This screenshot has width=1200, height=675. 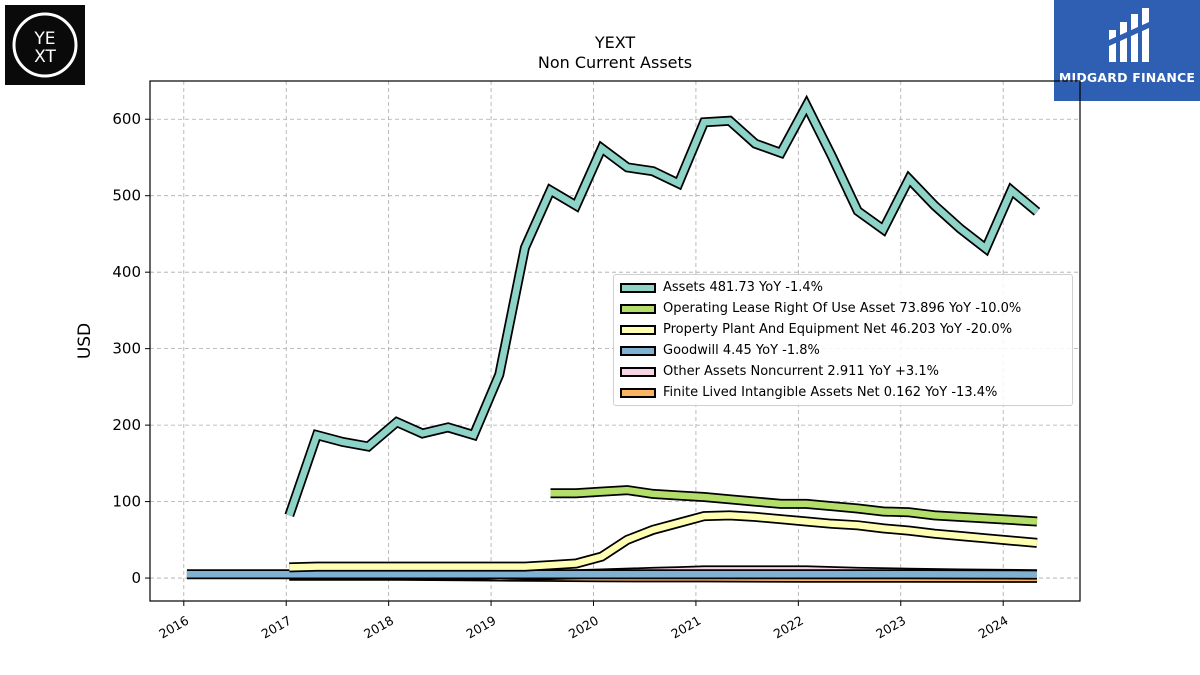 I want to click on legend-label: Goodwill 4.45 YoY -1.8%, so click(x=741, y=350).